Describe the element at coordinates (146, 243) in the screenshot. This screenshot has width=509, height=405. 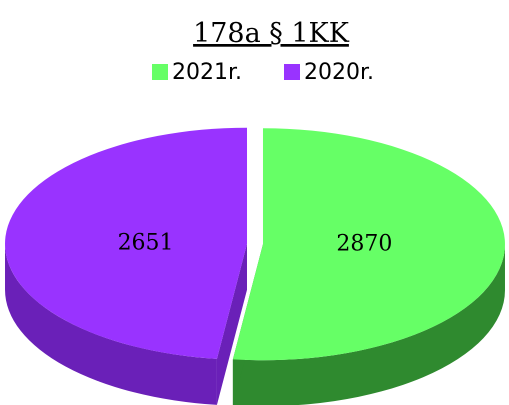
I see `value-label: 2651` at that location.